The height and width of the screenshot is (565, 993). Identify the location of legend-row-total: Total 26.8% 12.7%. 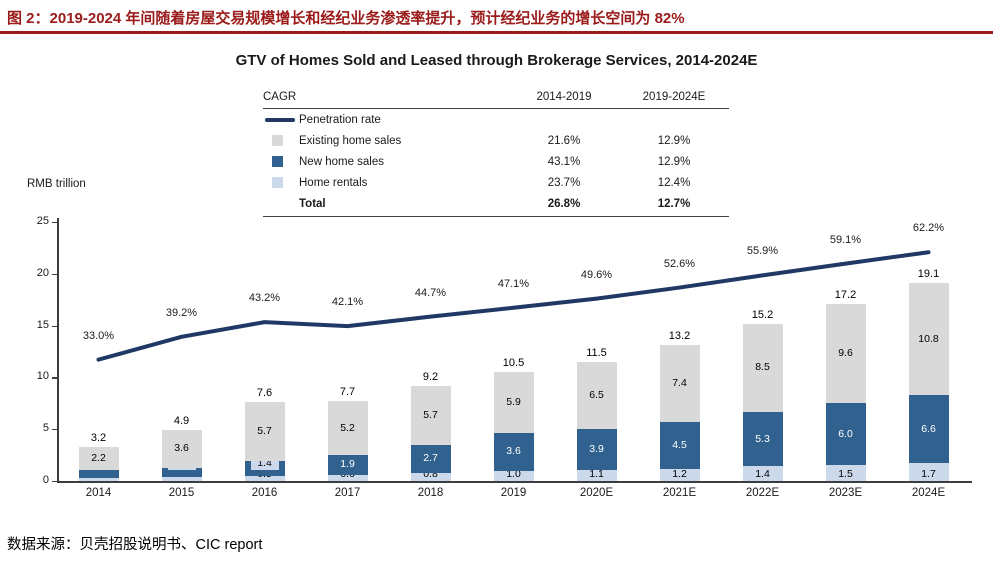
(496, 203).